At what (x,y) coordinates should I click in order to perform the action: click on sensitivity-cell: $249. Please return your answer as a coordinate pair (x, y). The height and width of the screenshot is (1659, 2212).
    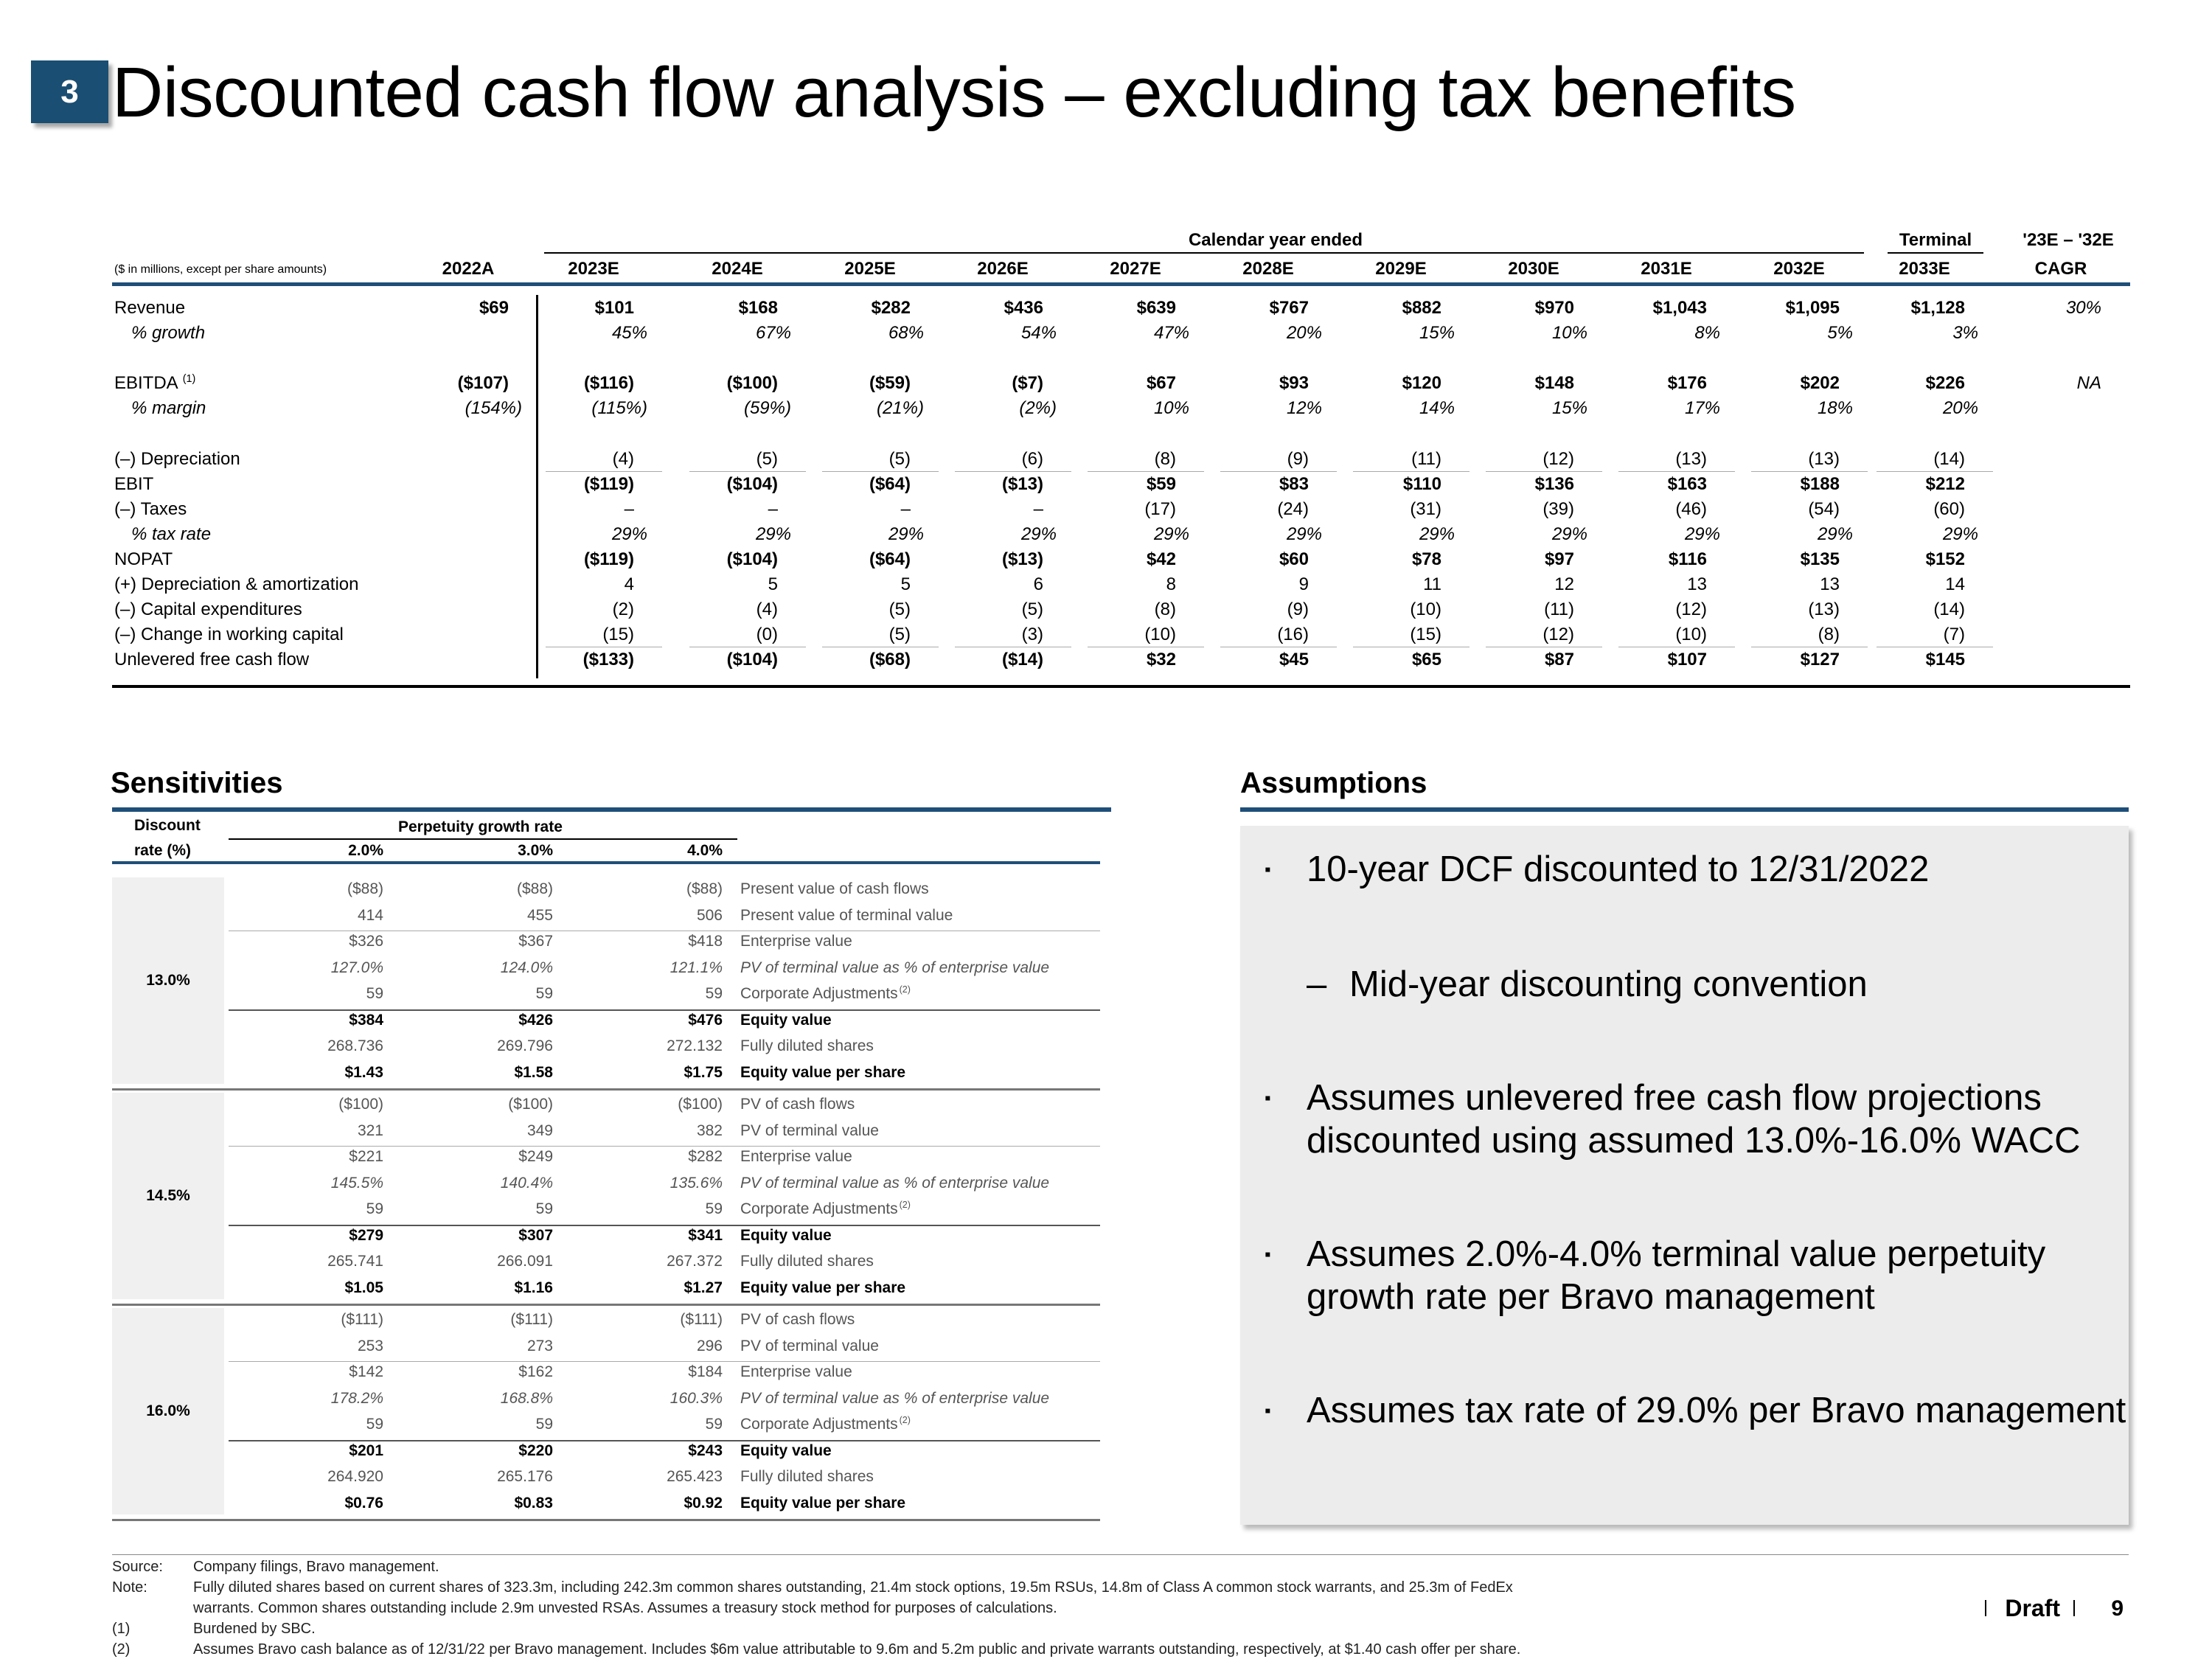
    Looking at the image, I should click on (535, 1156).